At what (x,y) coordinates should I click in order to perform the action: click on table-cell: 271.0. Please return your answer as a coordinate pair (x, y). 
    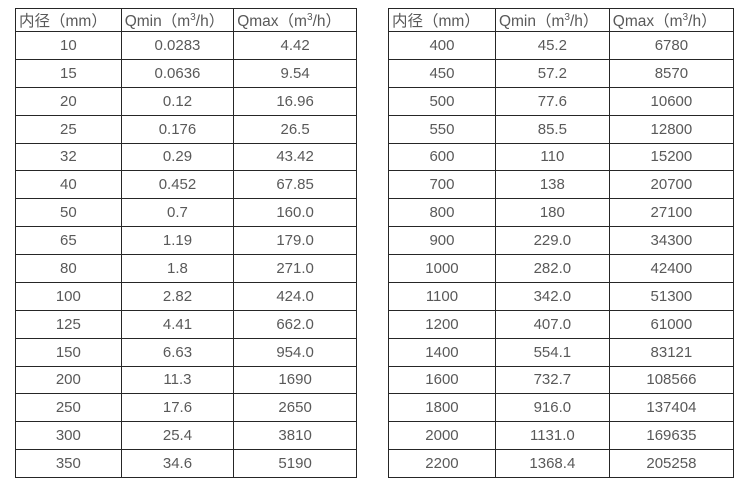
    Looking at the image, I should click on (295, 268).